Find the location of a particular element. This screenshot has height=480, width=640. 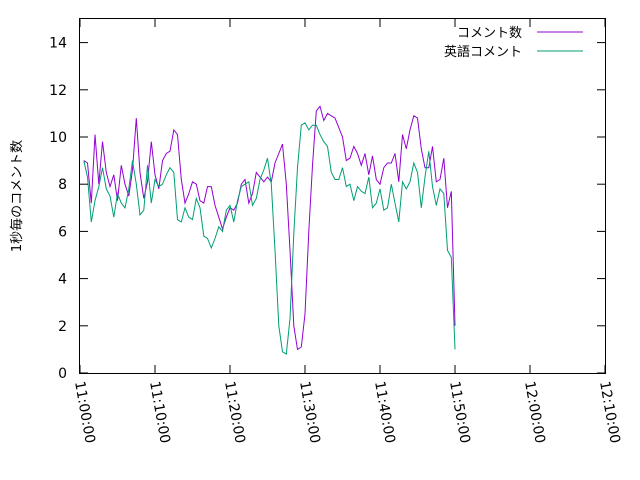

y-axis-label: 1秒毎のコメント数 is located at coordinates (17, 196).